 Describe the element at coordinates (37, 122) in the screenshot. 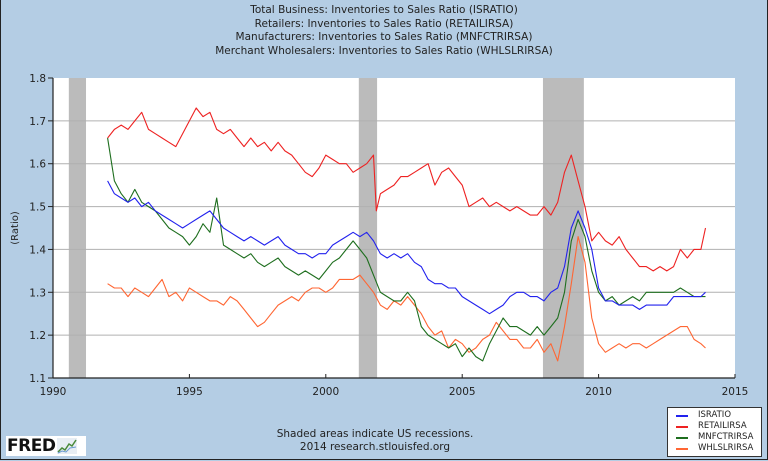

I see `y-tick-label: 1.7` at that location.